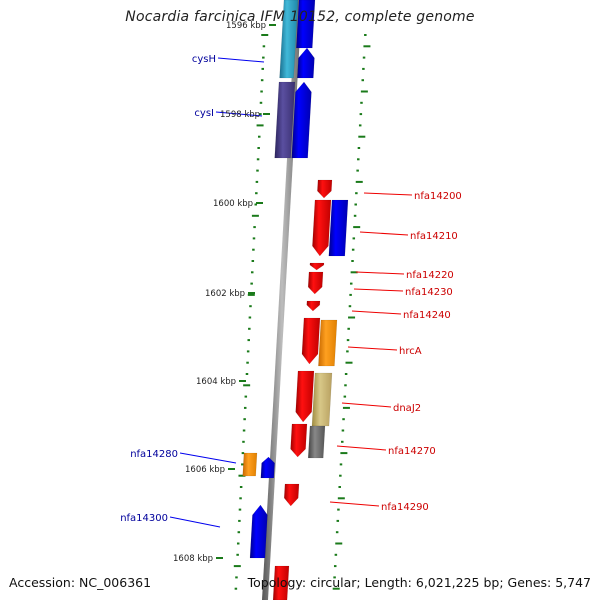 This screenshot has width=600, height=600. Describe the element at coordinates (410, 351) in the screenshot. I see `gene-label-hrcA: hrcA` at that location.